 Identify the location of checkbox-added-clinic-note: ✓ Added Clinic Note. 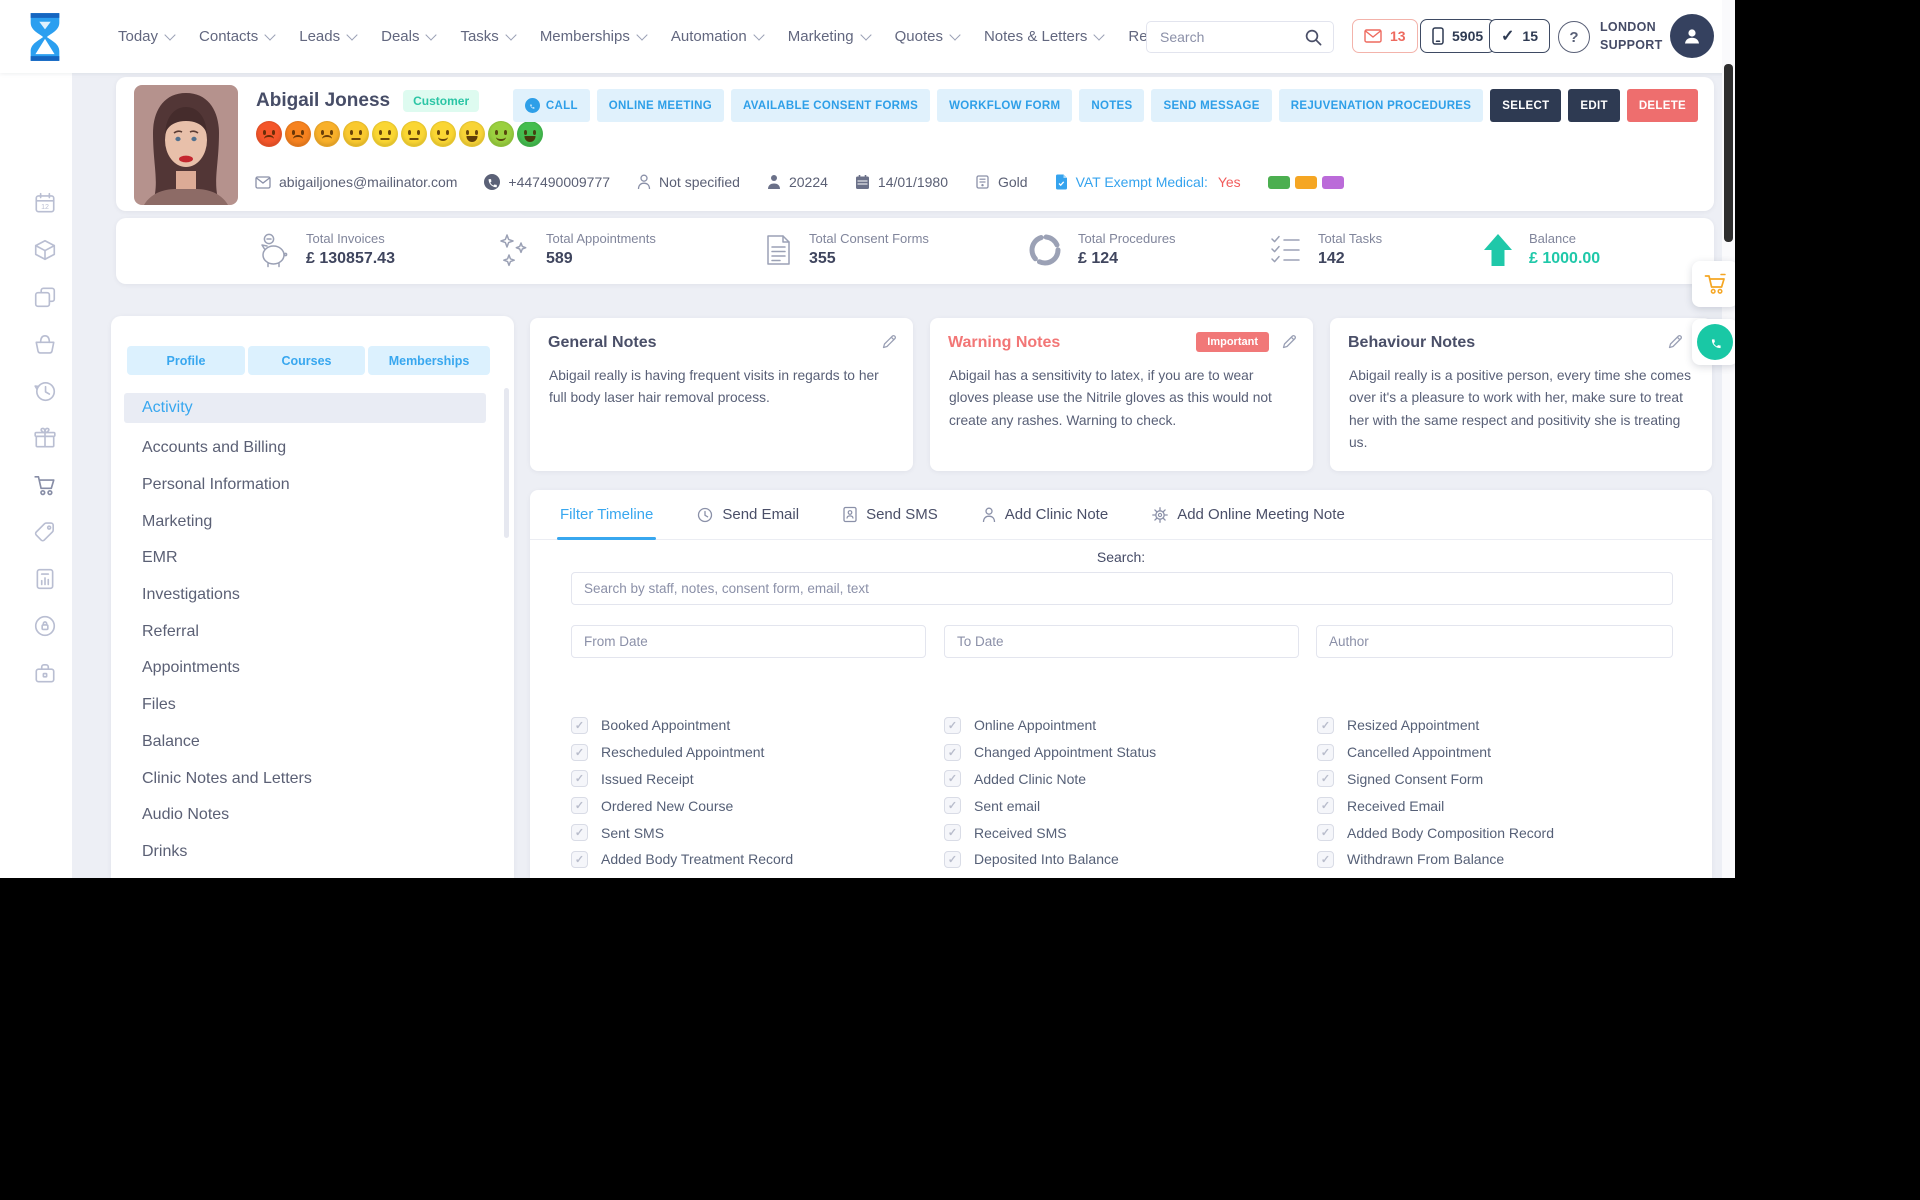
(1050, 779).